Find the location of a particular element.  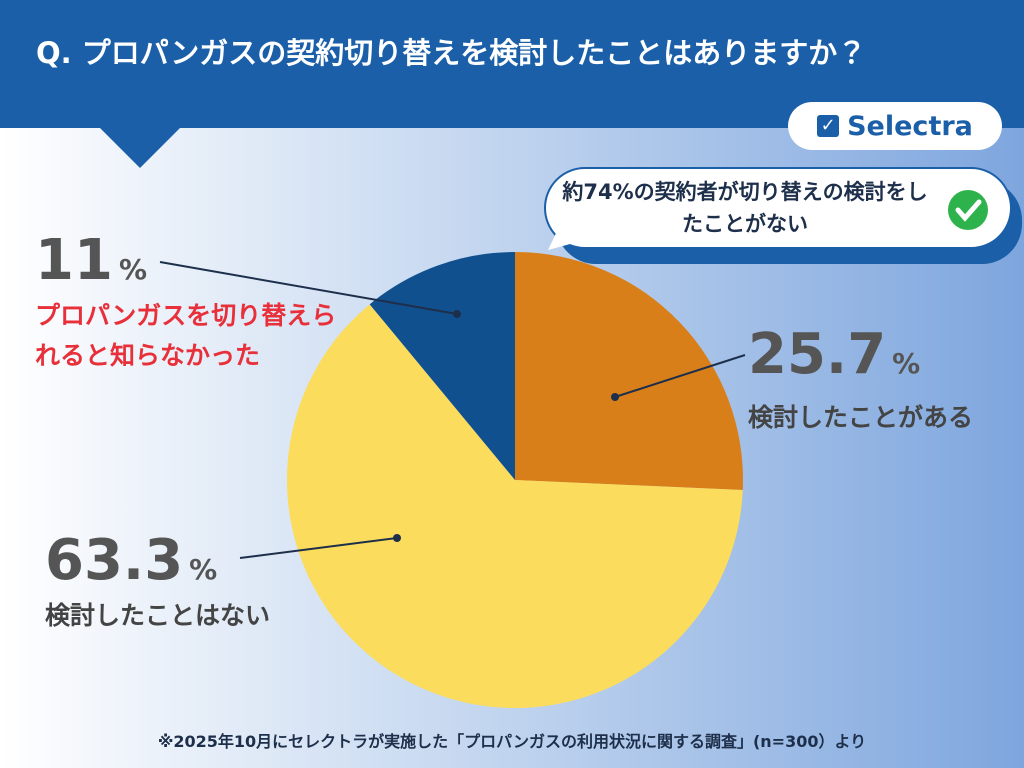

brand-logo: ✓ Selectra is located at coordinates (895, 126).